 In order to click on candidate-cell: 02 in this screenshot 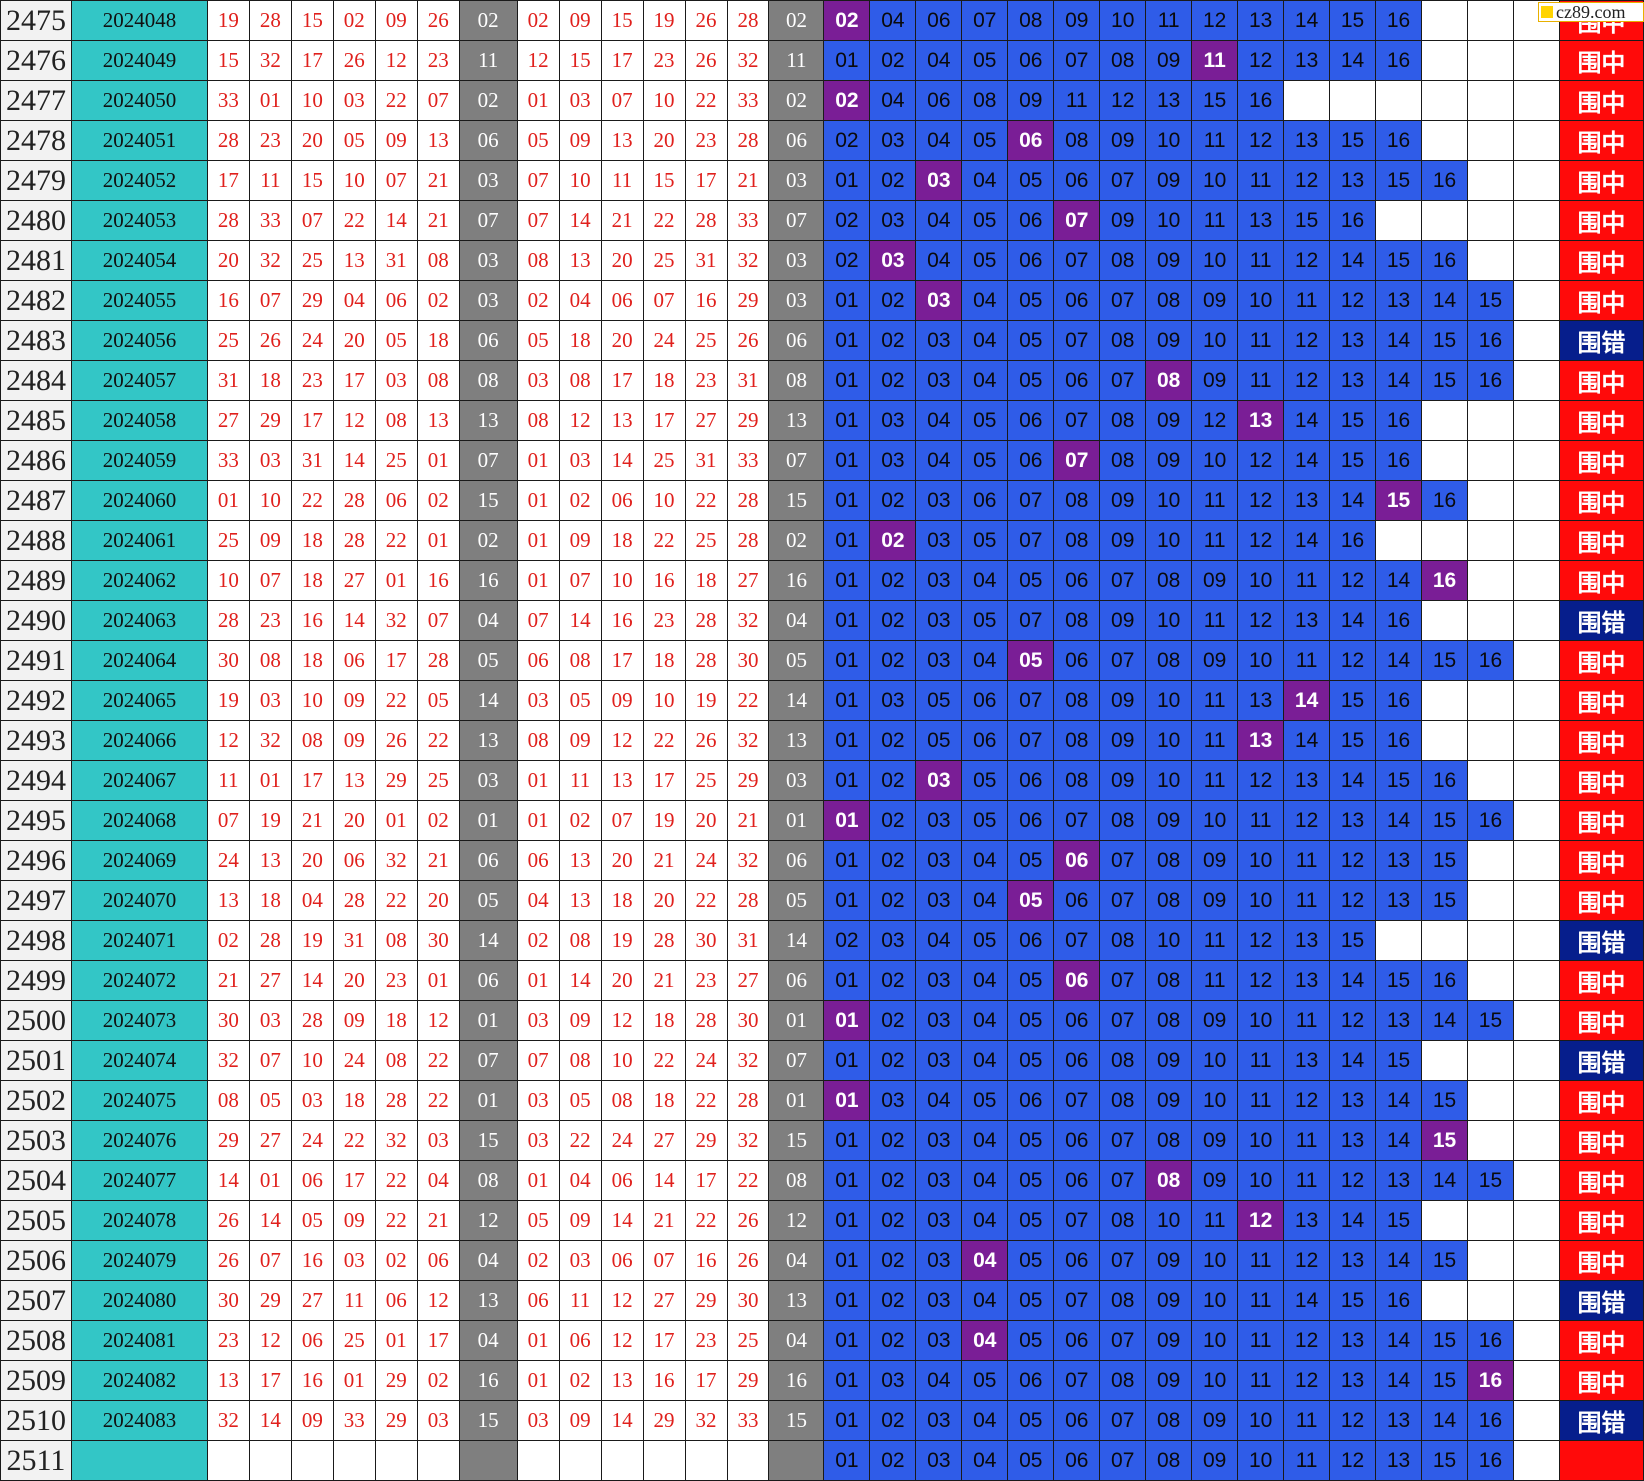, I will do `click(893, 300)`.